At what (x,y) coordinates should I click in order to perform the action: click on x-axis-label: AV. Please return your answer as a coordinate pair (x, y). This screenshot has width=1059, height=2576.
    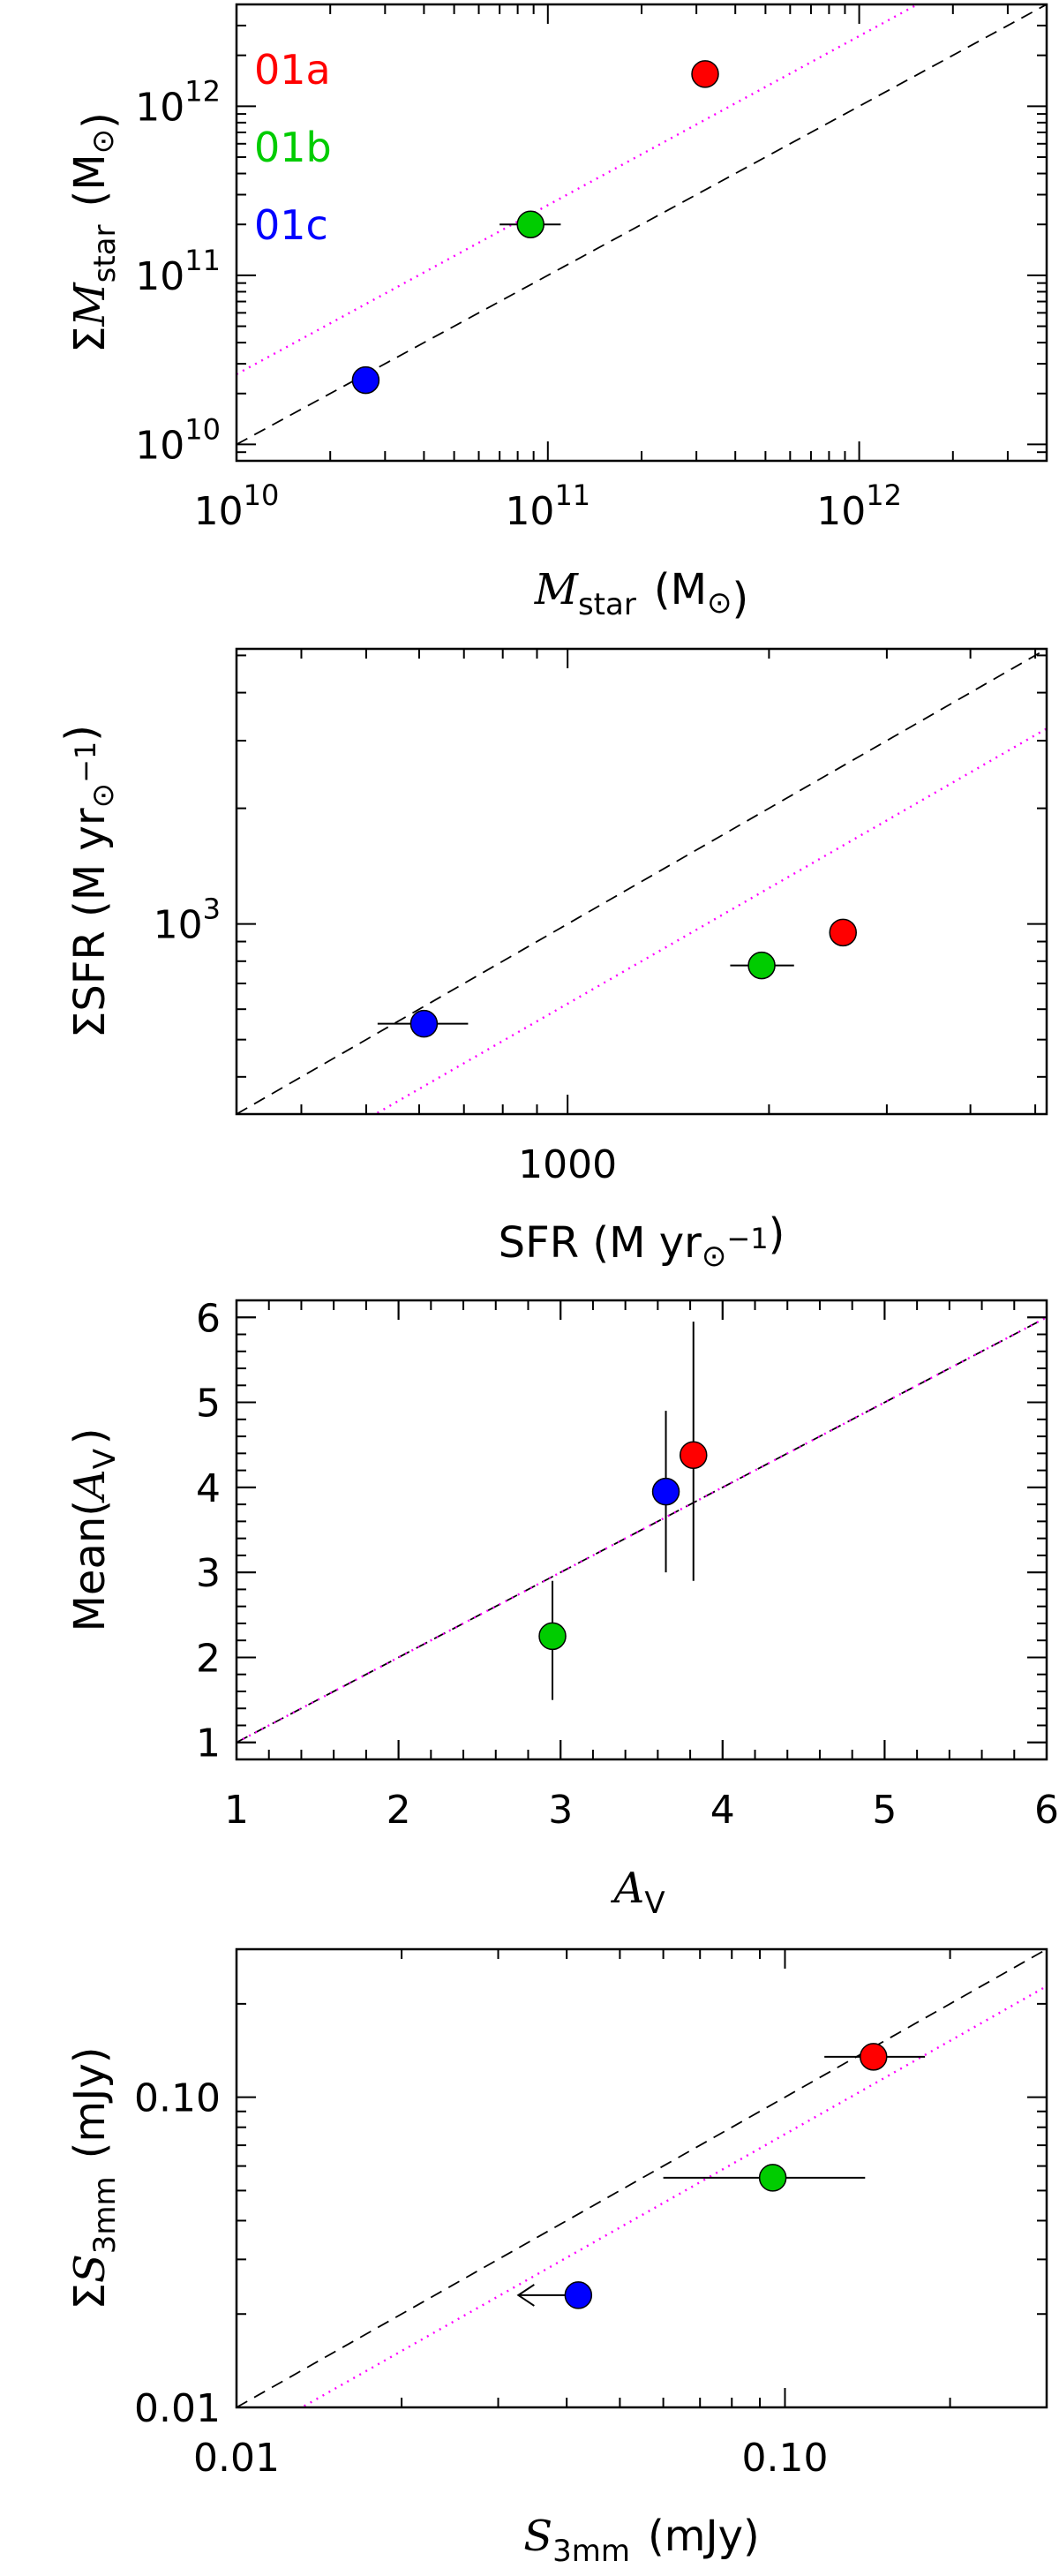
    Looking at the image, I should click on (640, 1893).